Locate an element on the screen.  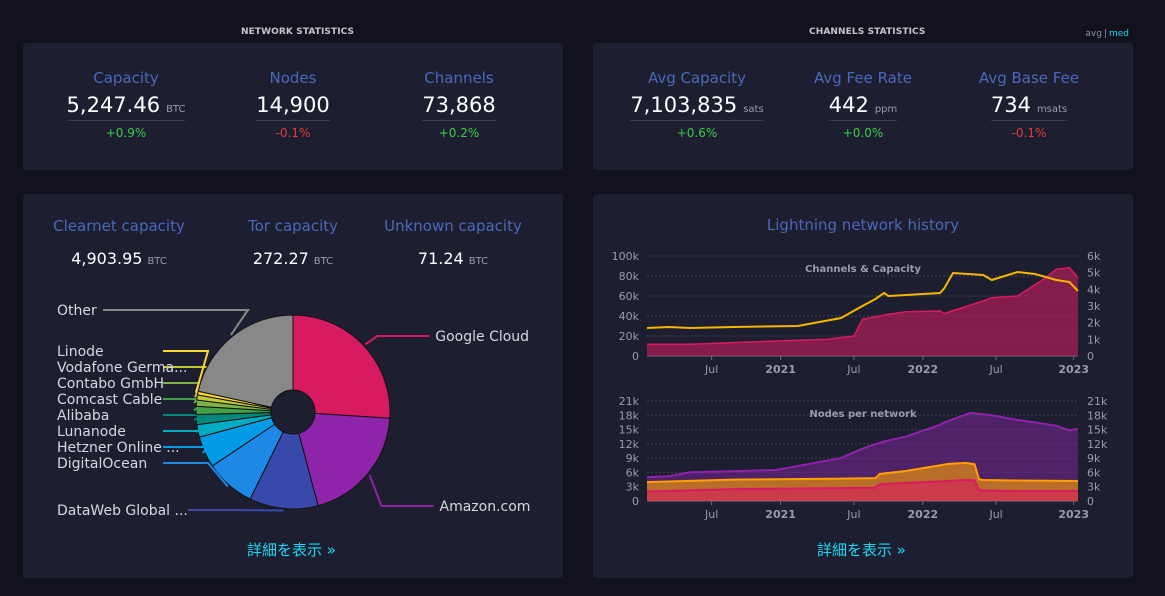
pie-label: DigitalOcean is located at coordinates (102, 464).